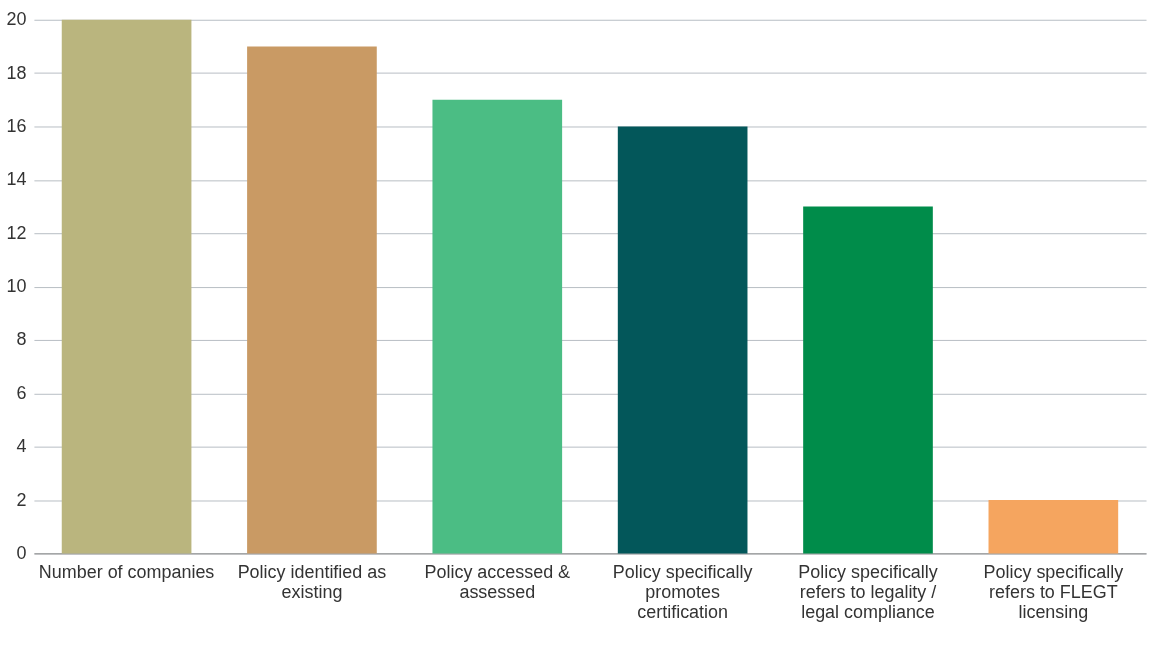 Image resolution: width=1156 pixels, height=668 pixels. I want to click on y-tick-label: 18, so click(16, 72).